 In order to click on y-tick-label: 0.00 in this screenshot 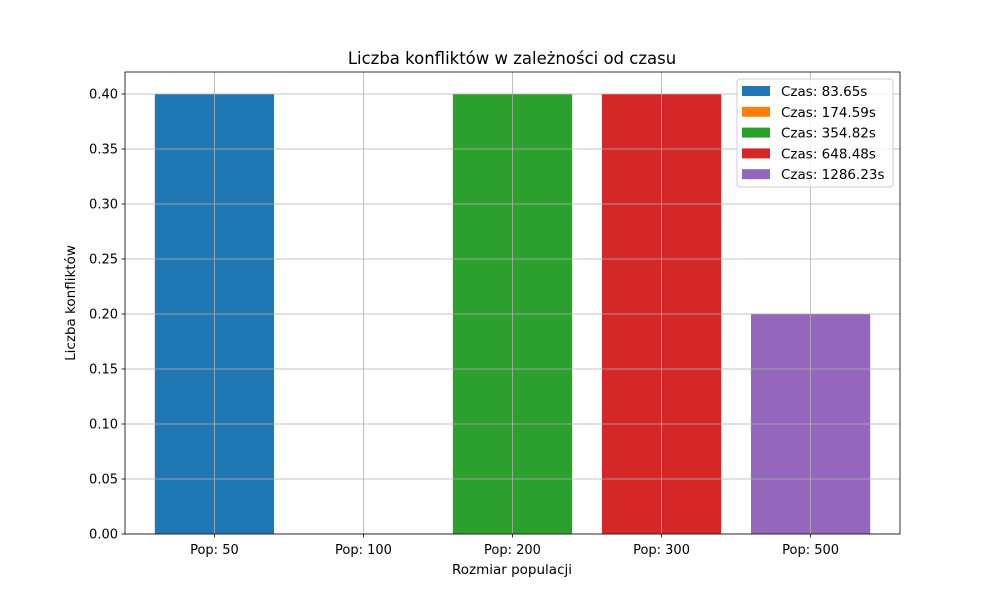, I will do `click(103, 535)`.